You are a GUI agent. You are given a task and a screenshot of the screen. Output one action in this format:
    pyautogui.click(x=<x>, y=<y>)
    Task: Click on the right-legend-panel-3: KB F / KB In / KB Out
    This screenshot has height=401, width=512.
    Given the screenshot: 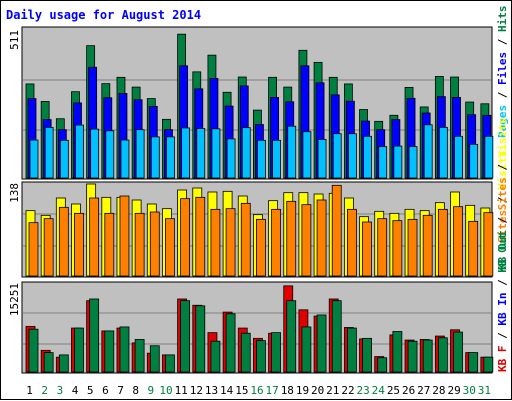 What is the action you would take?
    pyautogui.click(x=502, y=302)
    